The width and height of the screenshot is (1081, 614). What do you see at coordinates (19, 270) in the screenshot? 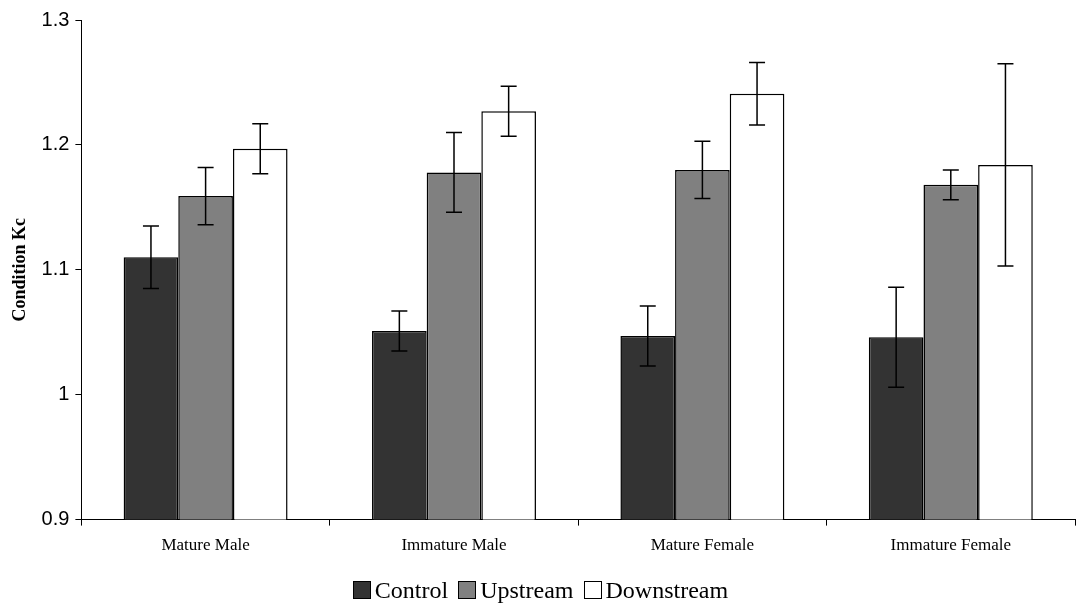
I see `y-axis-title: Condition Kc` at bounding box center [19, 270].